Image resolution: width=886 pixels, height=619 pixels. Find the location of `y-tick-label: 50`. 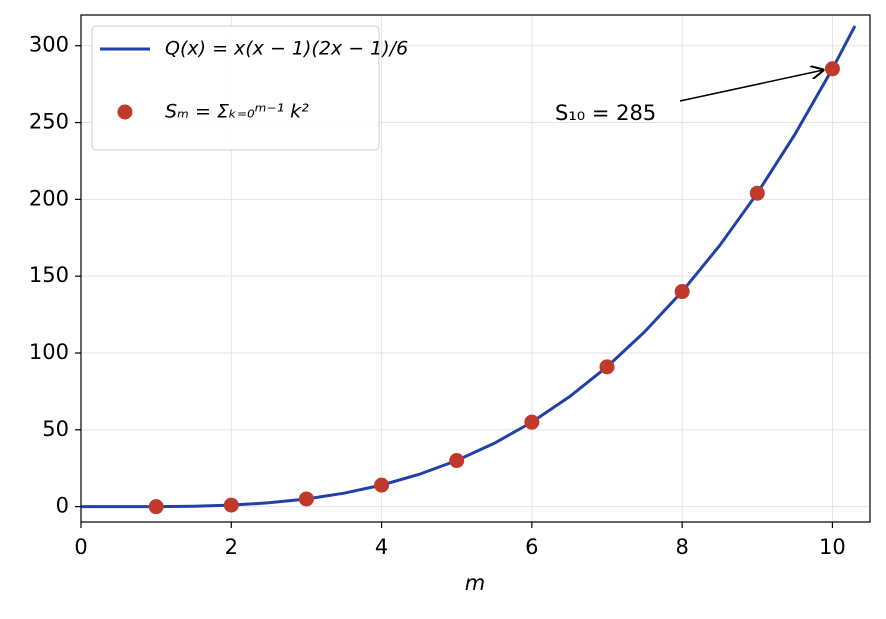

y-tick-label: 50 is located at coordinates (55, 429).